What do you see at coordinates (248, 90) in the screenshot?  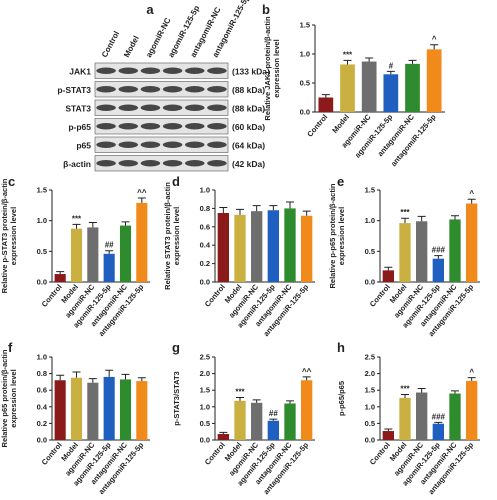 I see `row-size: (88 kDa)` at bounding box center [248, 90].